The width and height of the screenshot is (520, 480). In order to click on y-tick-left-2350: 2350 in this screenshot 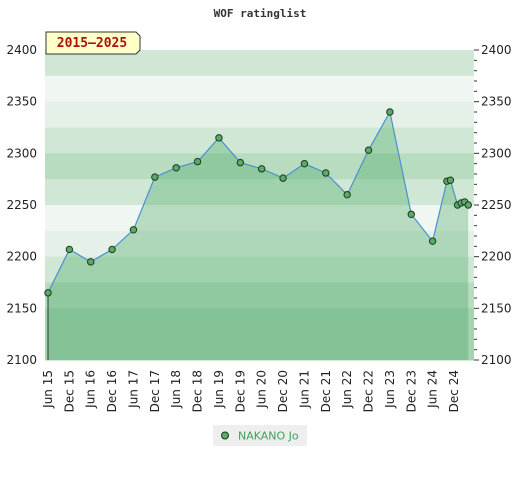, I will do `click(21, 102)`.